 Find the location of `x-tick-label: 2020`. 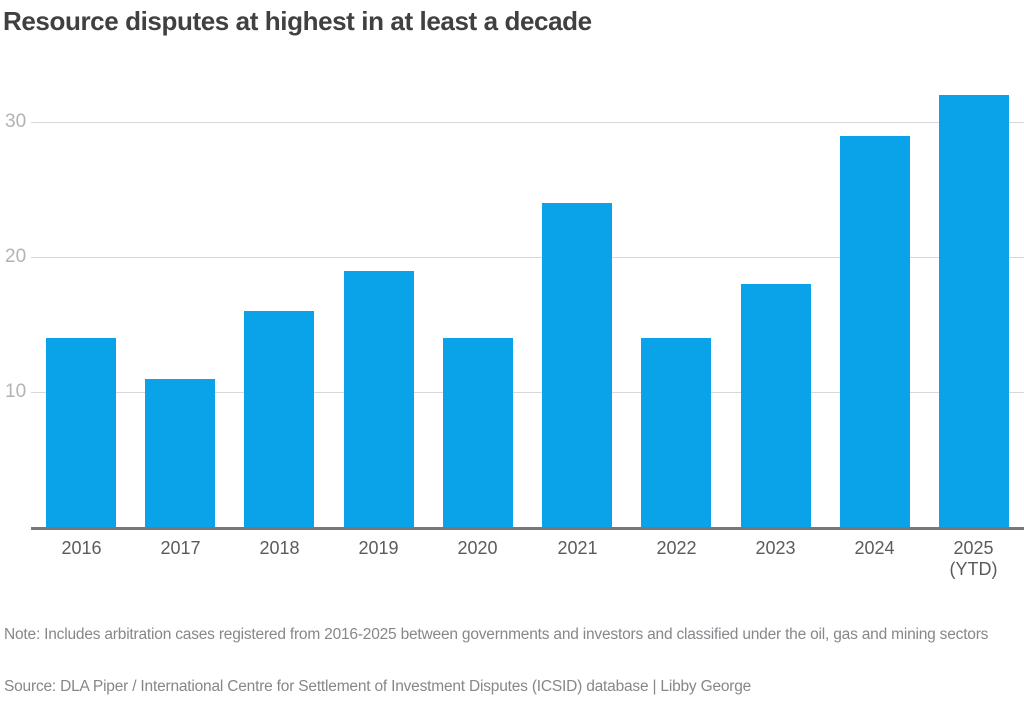

x-tick-label: 2020 is located at coordinates (477, 548).